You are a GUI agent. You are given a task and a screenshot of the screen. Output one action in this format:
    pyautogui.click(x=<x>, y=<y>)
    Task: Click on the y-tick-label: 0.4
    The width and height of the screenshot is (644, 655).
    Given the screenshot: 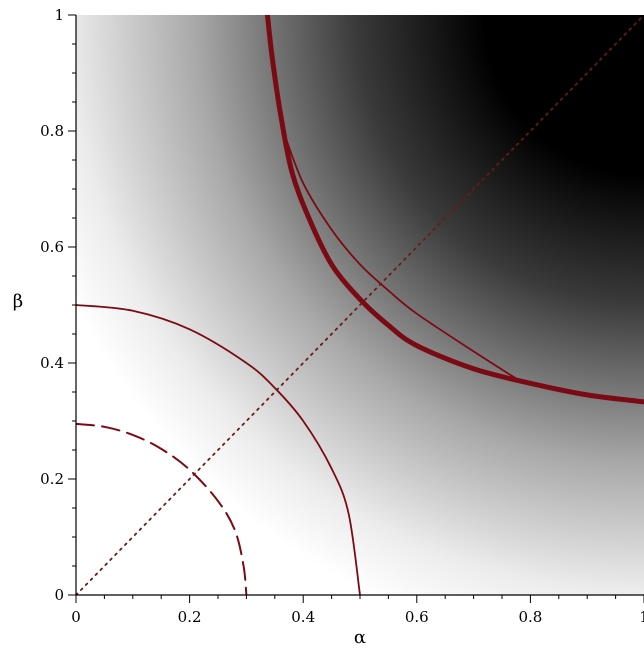 What is the action you would take?
    pyautogui.click(x=52, y=363)
    